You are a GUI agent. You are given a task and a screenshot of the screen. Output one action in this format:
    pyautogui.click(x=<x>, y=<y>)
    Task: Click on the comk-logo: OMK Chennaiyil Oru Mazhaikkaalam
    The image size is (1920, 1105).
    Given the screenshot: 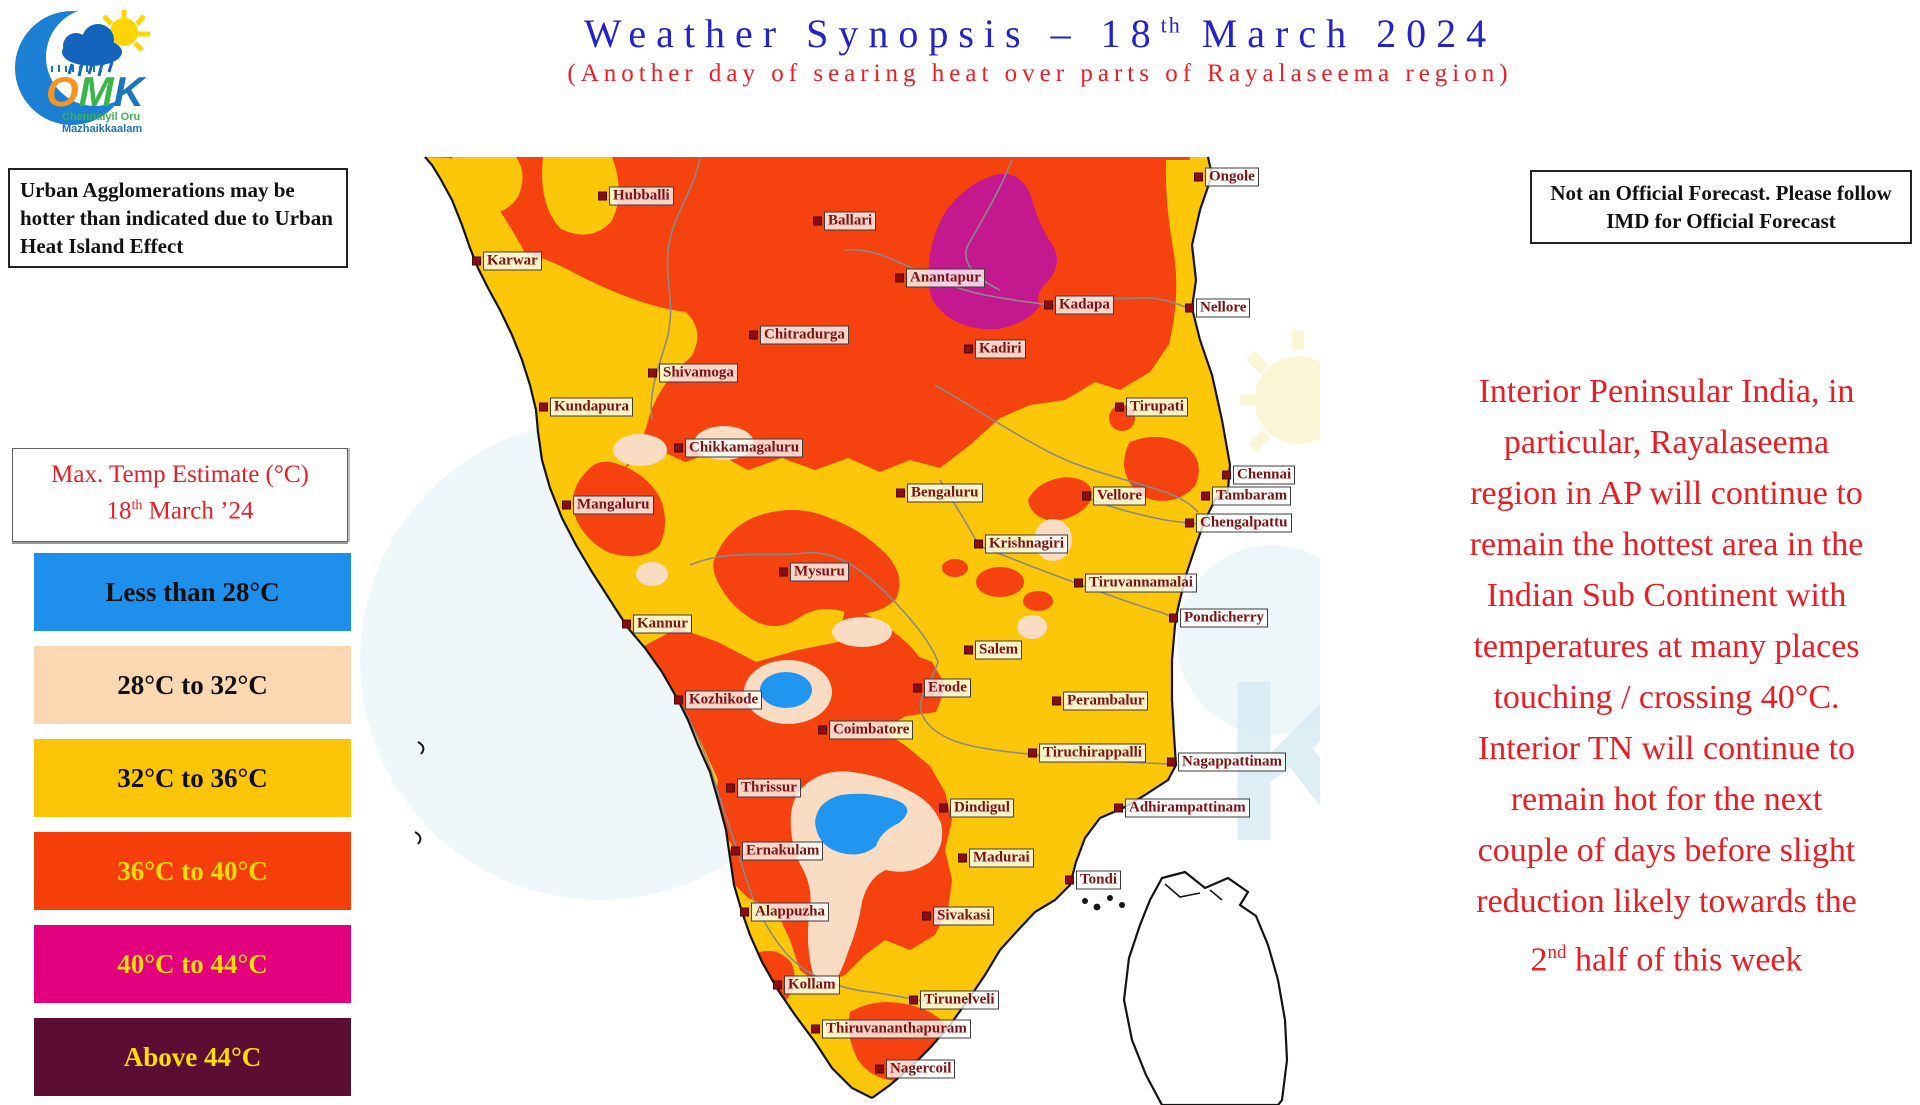 What is the action you would take?
    pyautogui.click(x=82, y=71)
    